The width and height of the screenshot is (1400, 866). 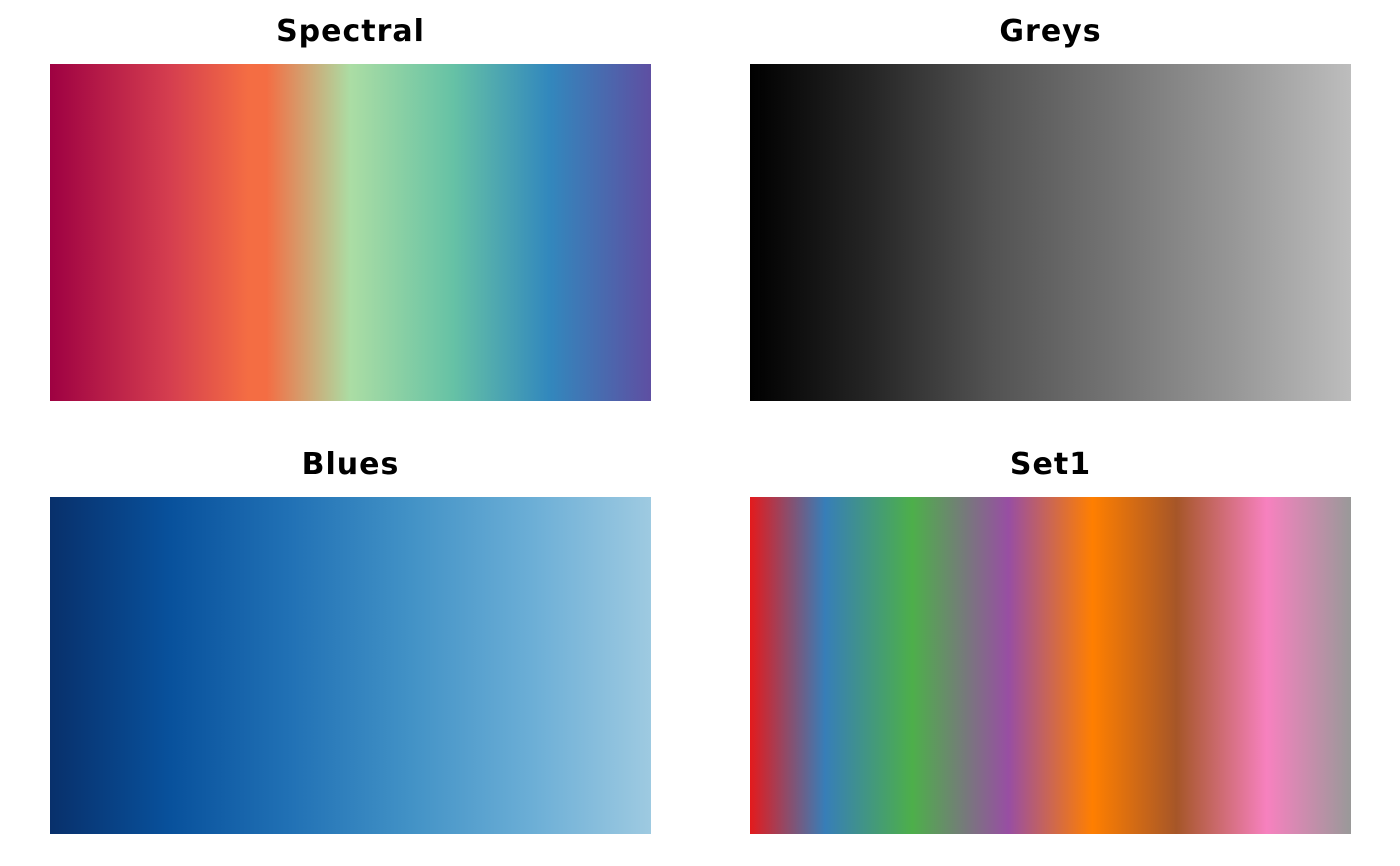 I want to click on palette-title: Spectral, so click(x=350, y=32).